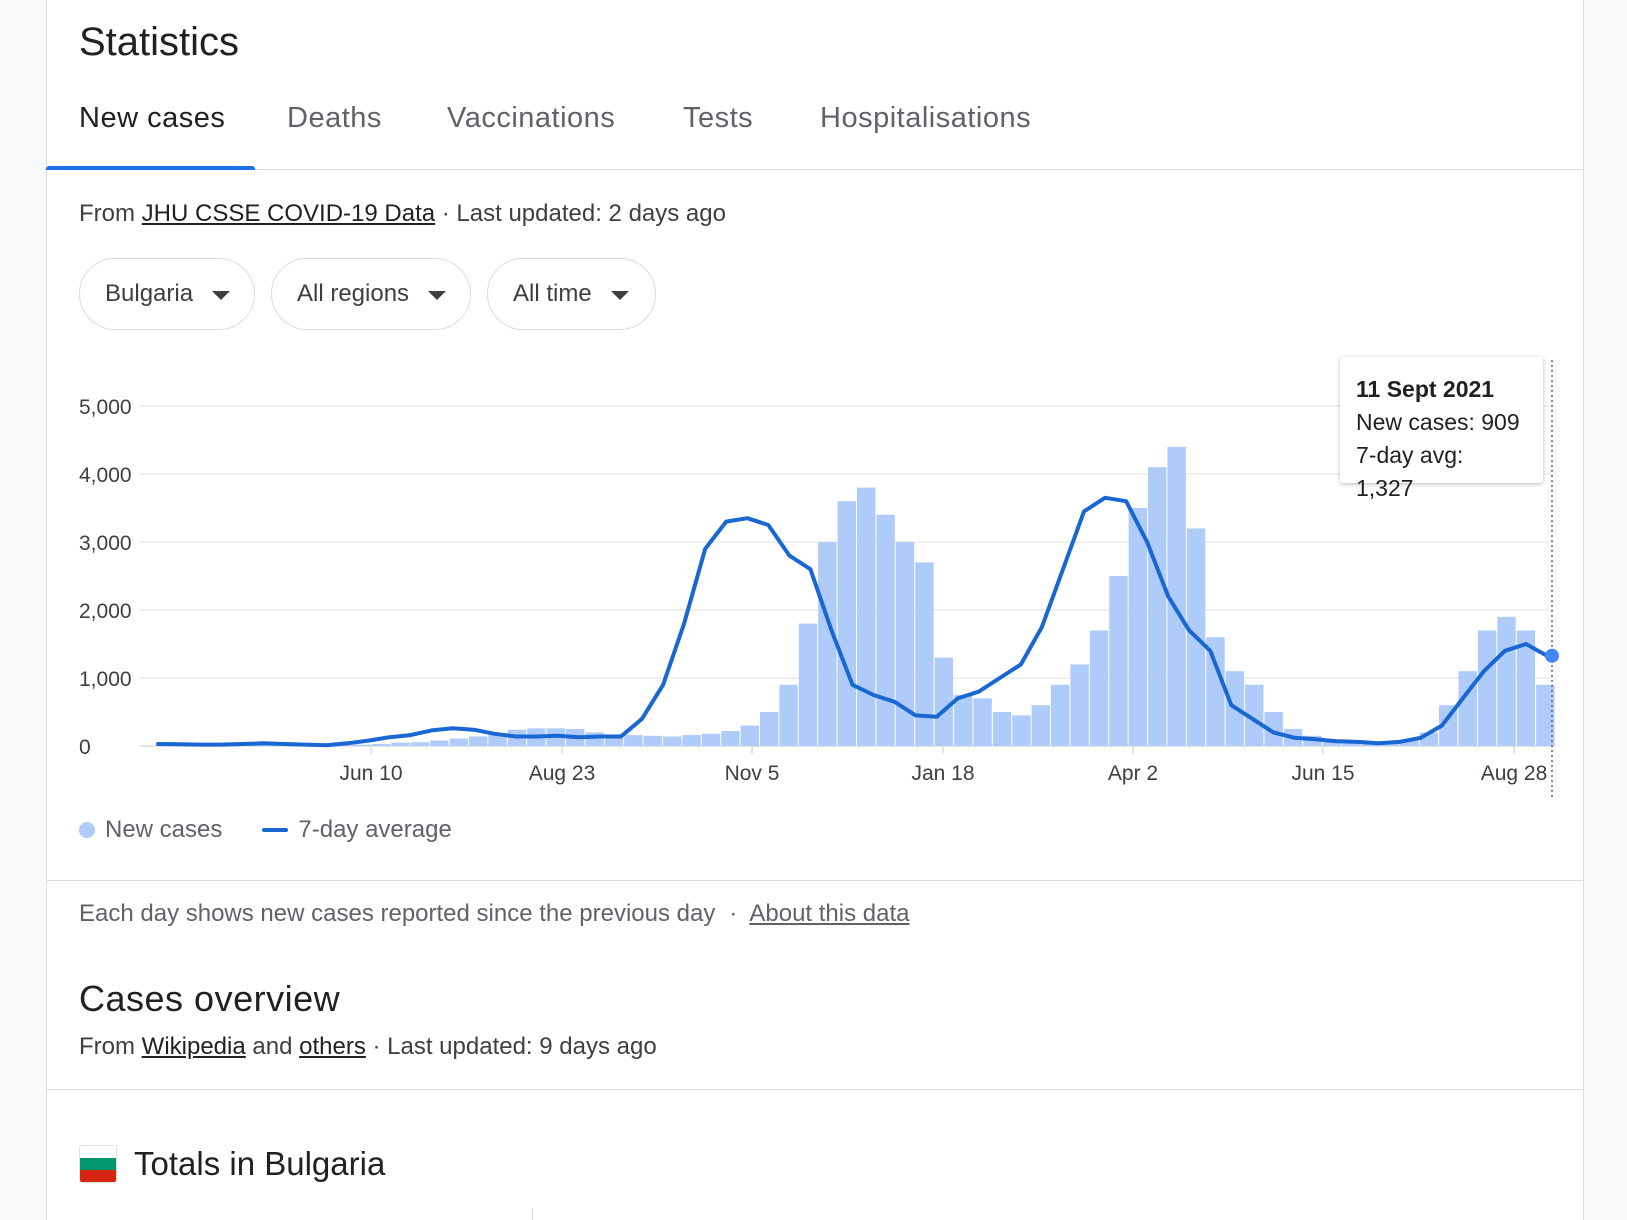 The height and width of the screenshot is (1220, 1627). What do you see at coordinates (353, 293) in the screenshot?
I see `region-select-label: All regions` at bounding box center [353, 293].